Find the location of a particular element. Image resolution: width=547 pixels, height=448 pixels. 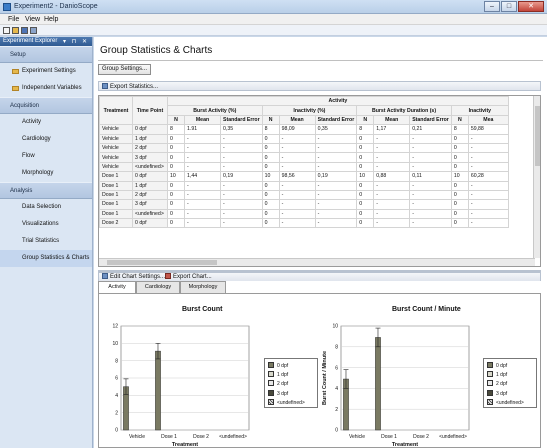

table-cell: 0,35 is located at coordinates (336, 129).